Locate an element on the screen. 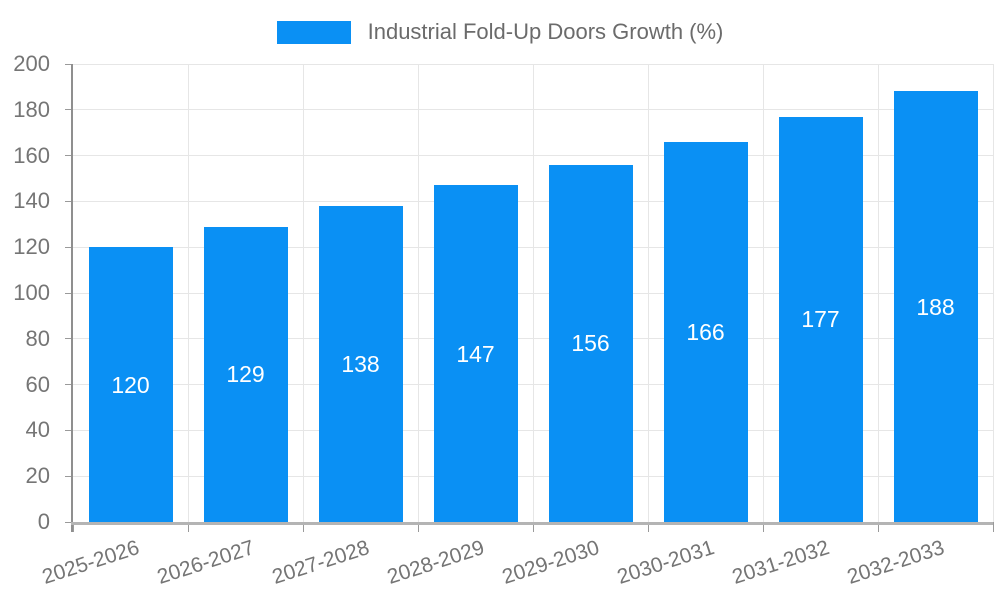 The image size is (1000, 600). y-axis-tick-label: 200 is located at coordinates (31, 63).